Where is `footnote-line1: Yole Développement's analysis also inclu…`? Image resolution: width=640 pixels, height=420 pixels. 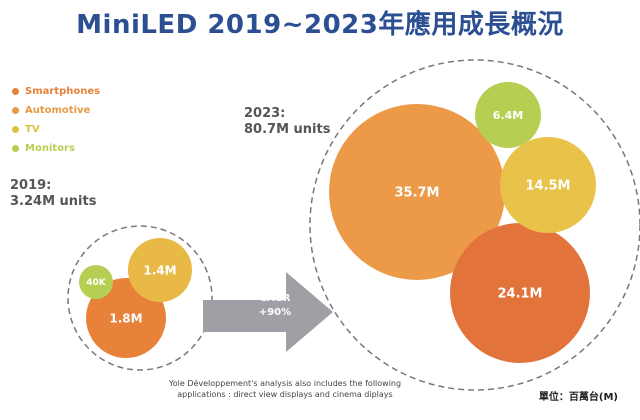
footnote-line1: Yole Développement's analysis also inclu… is located at coordinates (285, 383).